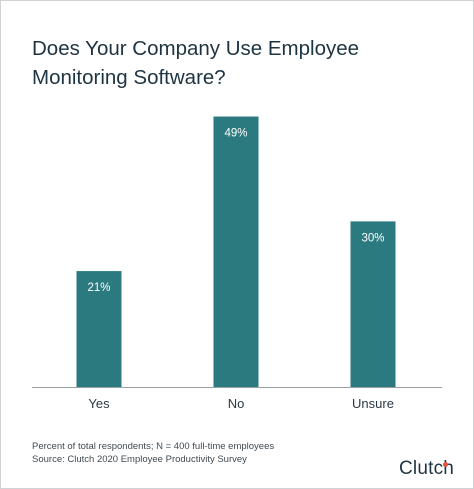 This screenshot has height=489, width=474. Describe the element at coordinates (236, 252) in the screenshot. I see `bar-no` at that location.